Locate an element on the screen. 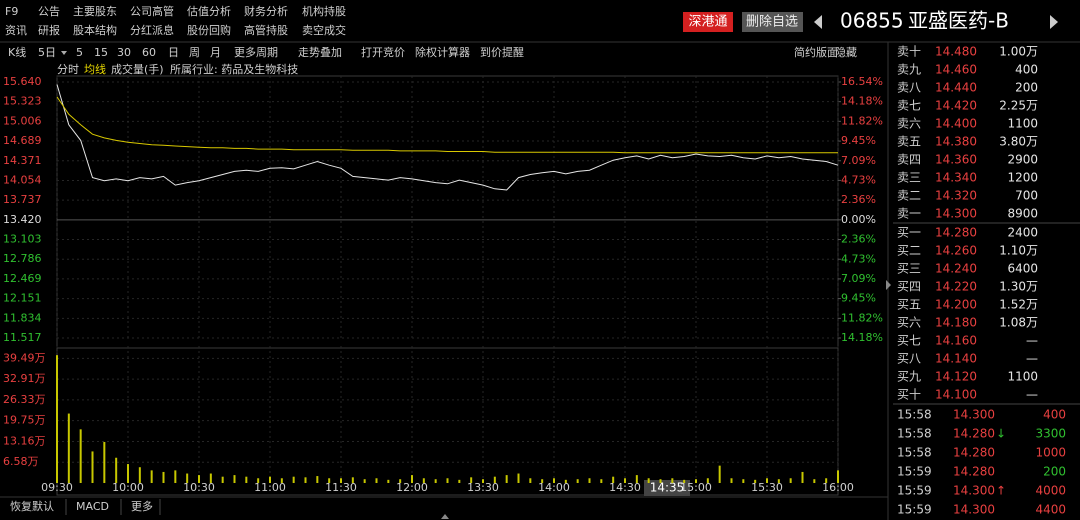 The width and height of the screenshot is (1080, 520). menu-item: 高管持股 is located at coordinates (266, 30).